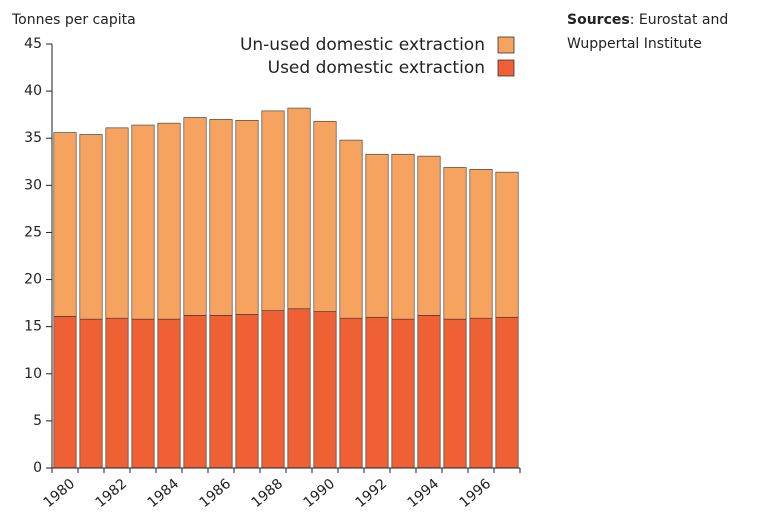 Image resolution: width=757 pixels, height=514 pixels. What do you see at coordinates (598, 20) in the screenshot?
I see `sources-label: Sources` at bounding box center [598, 20].